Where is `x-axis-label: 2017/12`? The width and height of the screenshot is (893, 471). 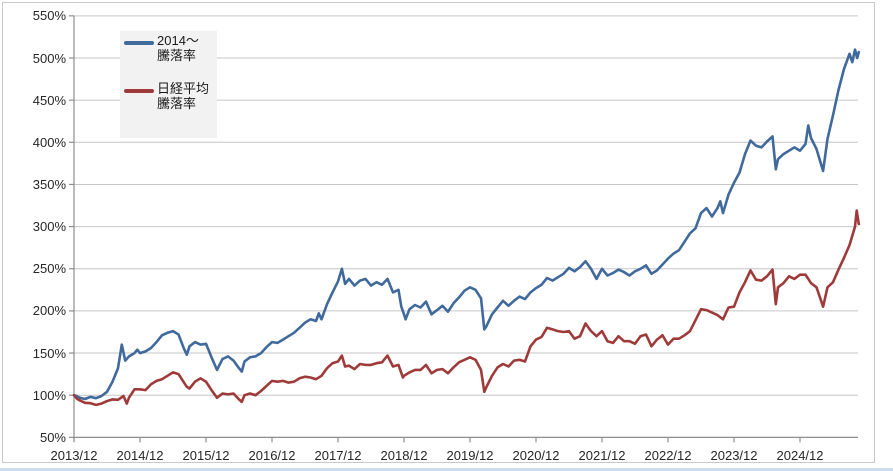 x-axis-label: 2017/12 is located at coordinates (338, 455).